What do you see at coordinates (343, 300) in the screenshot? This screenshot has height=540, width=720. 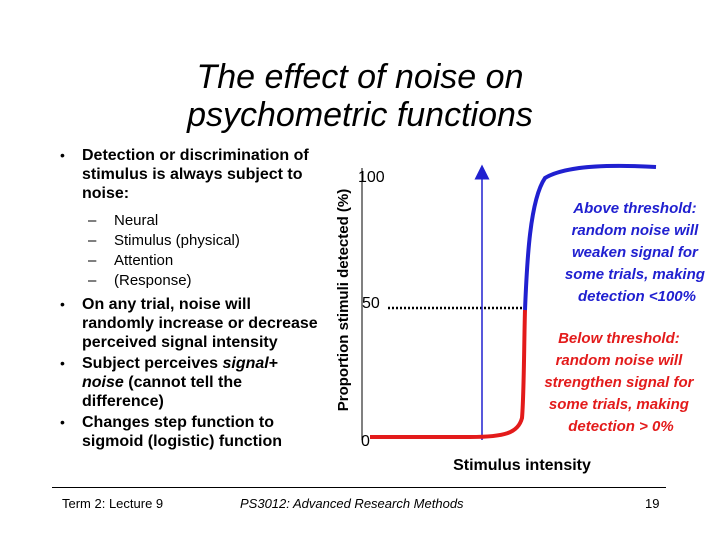 I see `y-axis-label: Proportion stimuli detected (%)` at bounding box center [343, 300].